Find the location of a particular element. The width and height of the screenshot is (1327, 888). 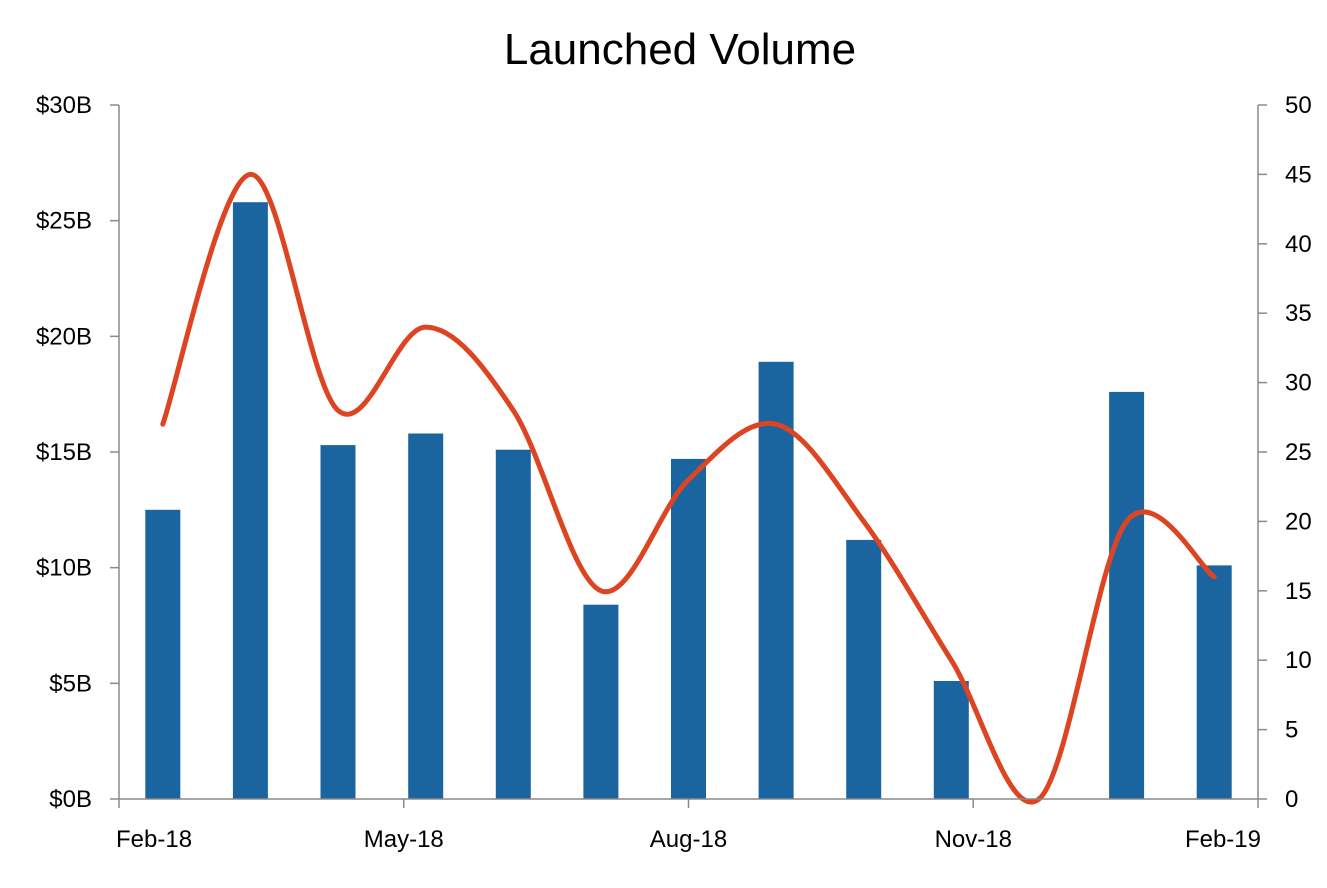

right-tick-label: 30 is located at coordinates (1298, 383).